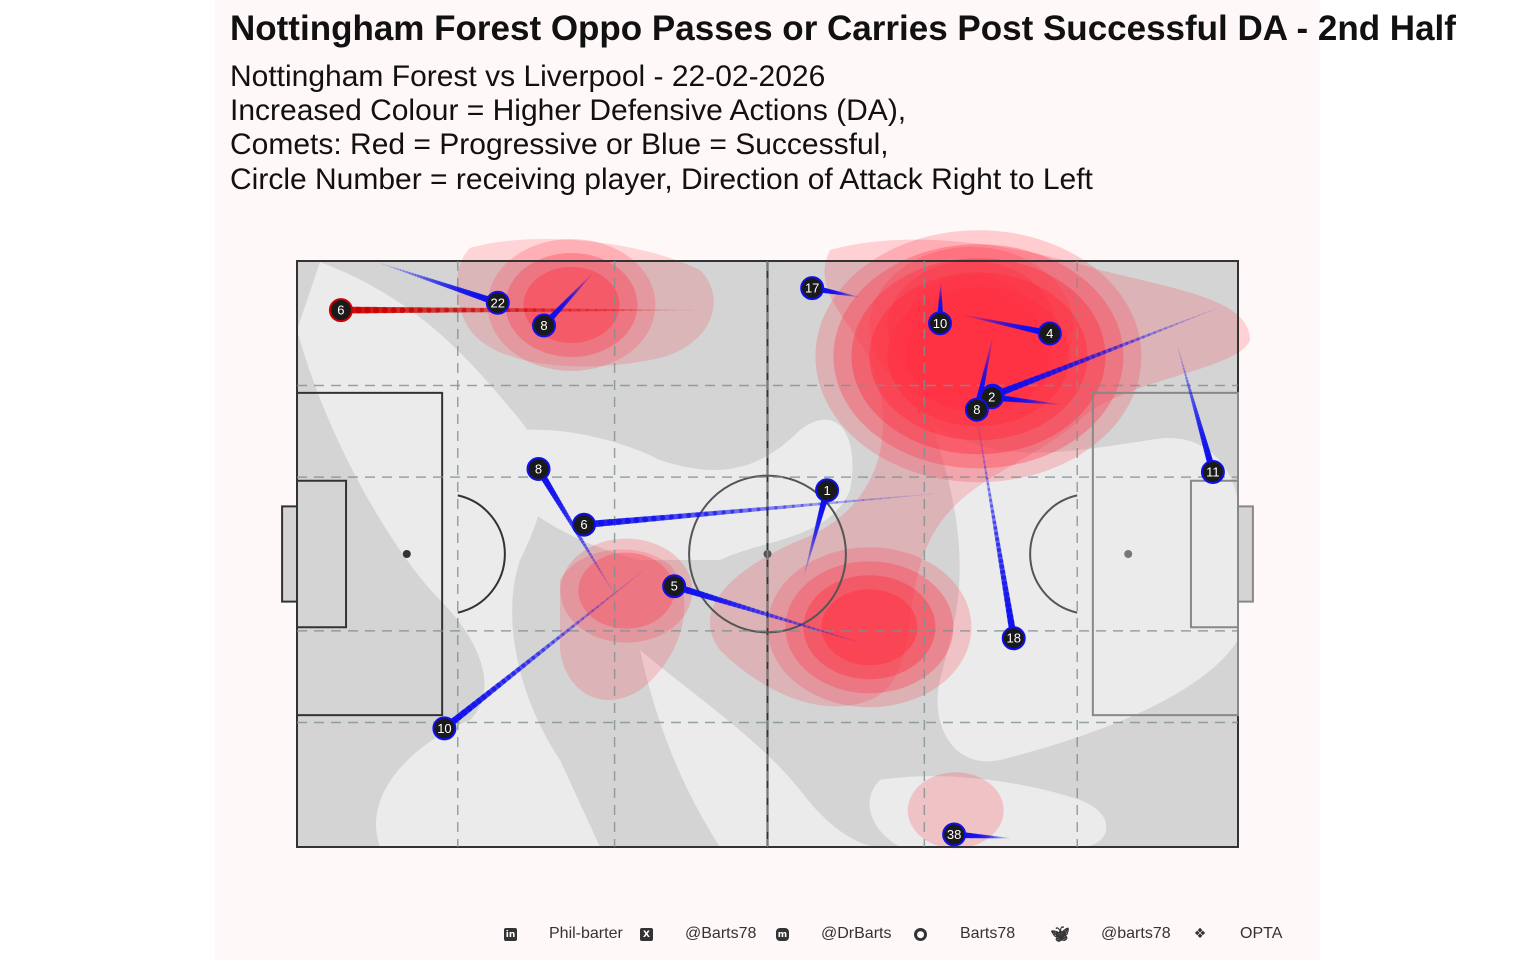 This screenshot has width=1536, height=960. I want to click on footer-linkedin-label: Phil-barter, so click(586, 933).